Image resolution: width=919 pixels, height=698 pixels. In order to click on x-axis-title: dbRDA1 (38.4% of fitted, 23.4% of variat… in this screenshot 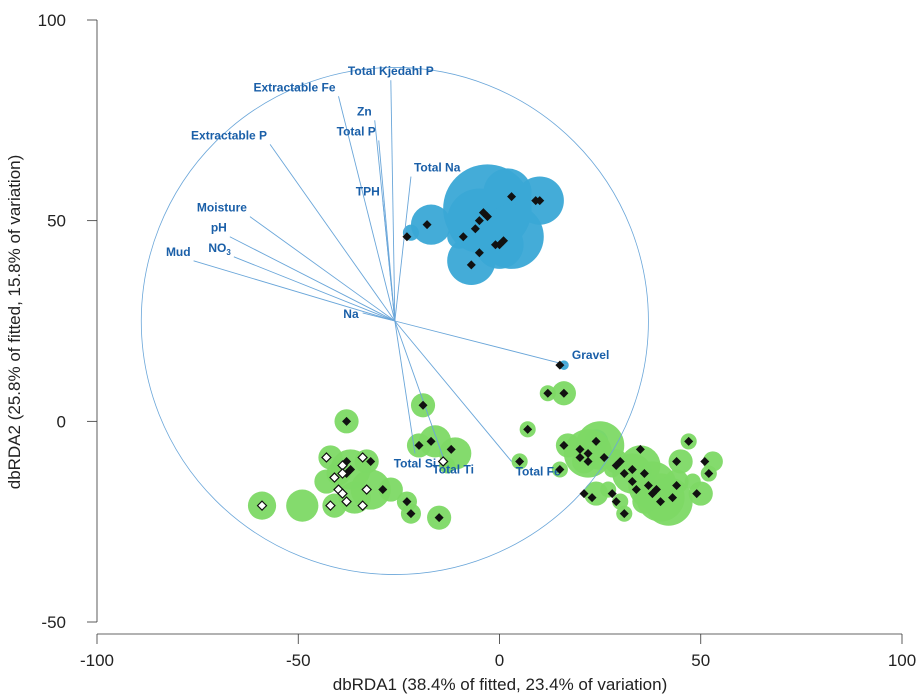, I will do `click(500, 684)`.